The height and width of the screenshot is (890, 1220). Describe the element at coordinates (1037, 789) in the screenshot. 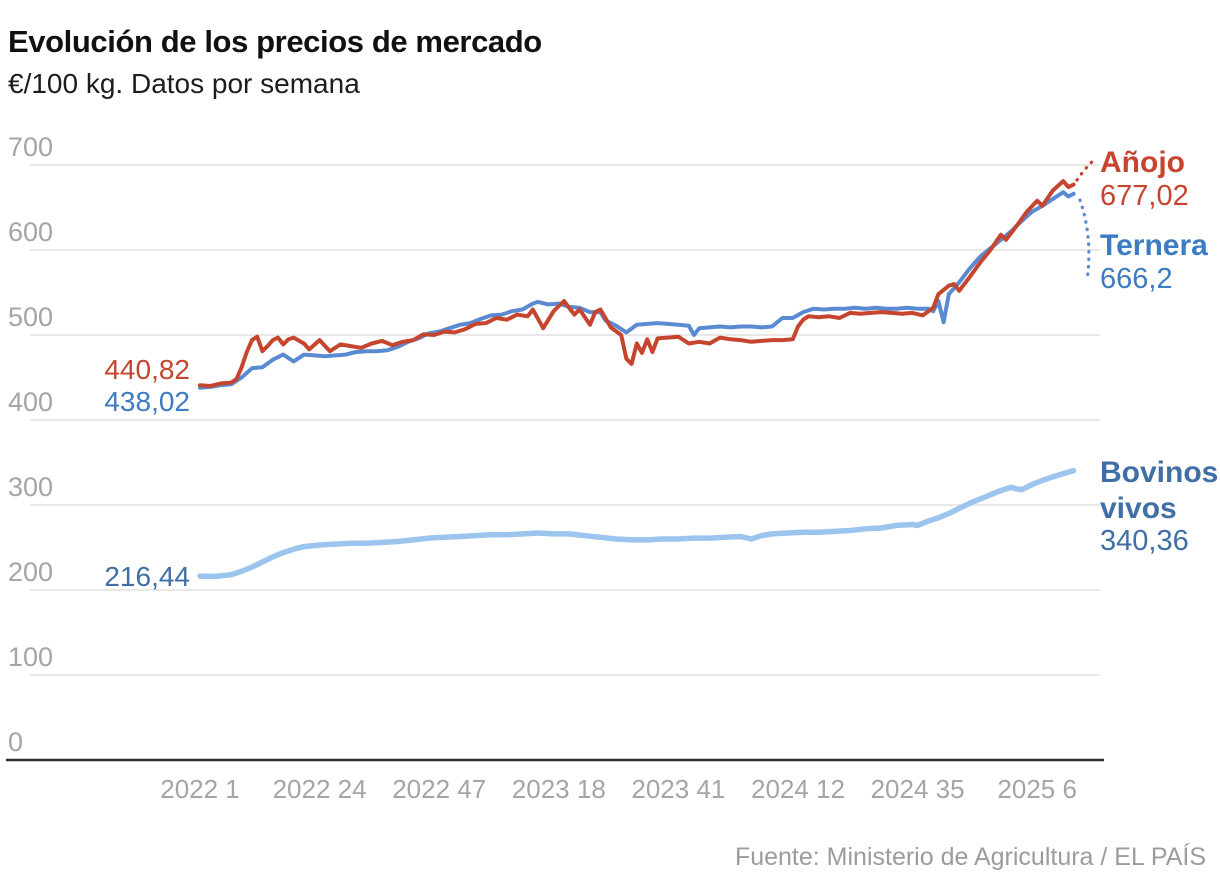

I see `x-axis-label: 2025 6` at that location.